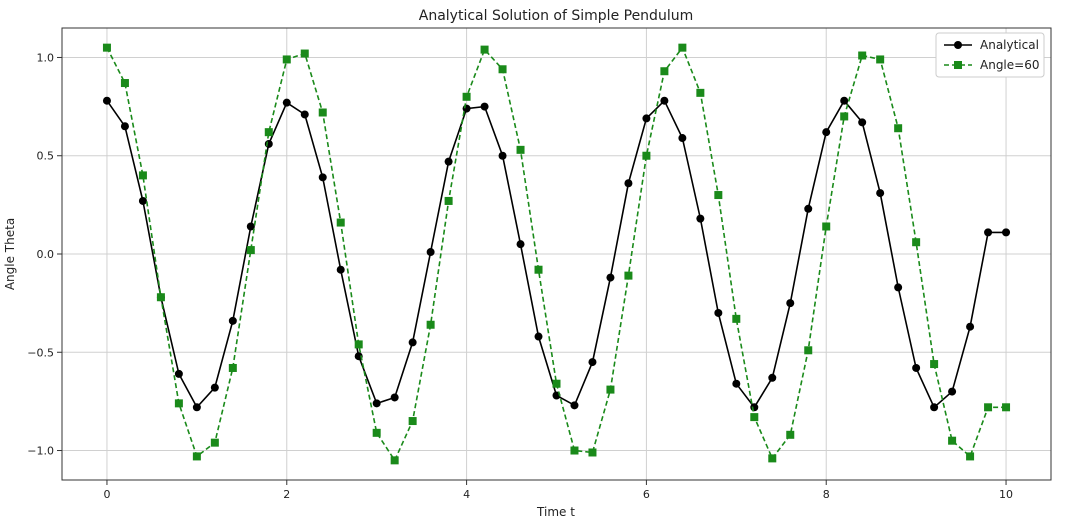  What do you see at coordinates (40, 451) in the screenshot?
I see `y-tick-label: −1.0` at bounding box center [40, 451].